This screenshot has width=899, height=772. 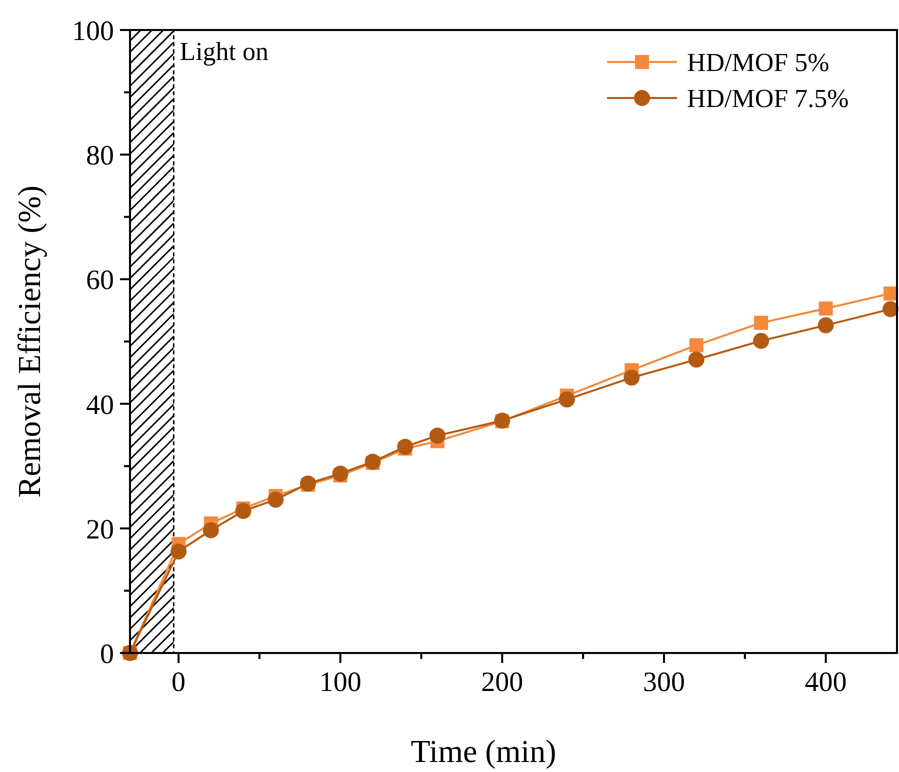 What do you see at coordinates (179, 682) in the screenshot?
I see `x-tick-label: 0` at bounding box center [179, 682].